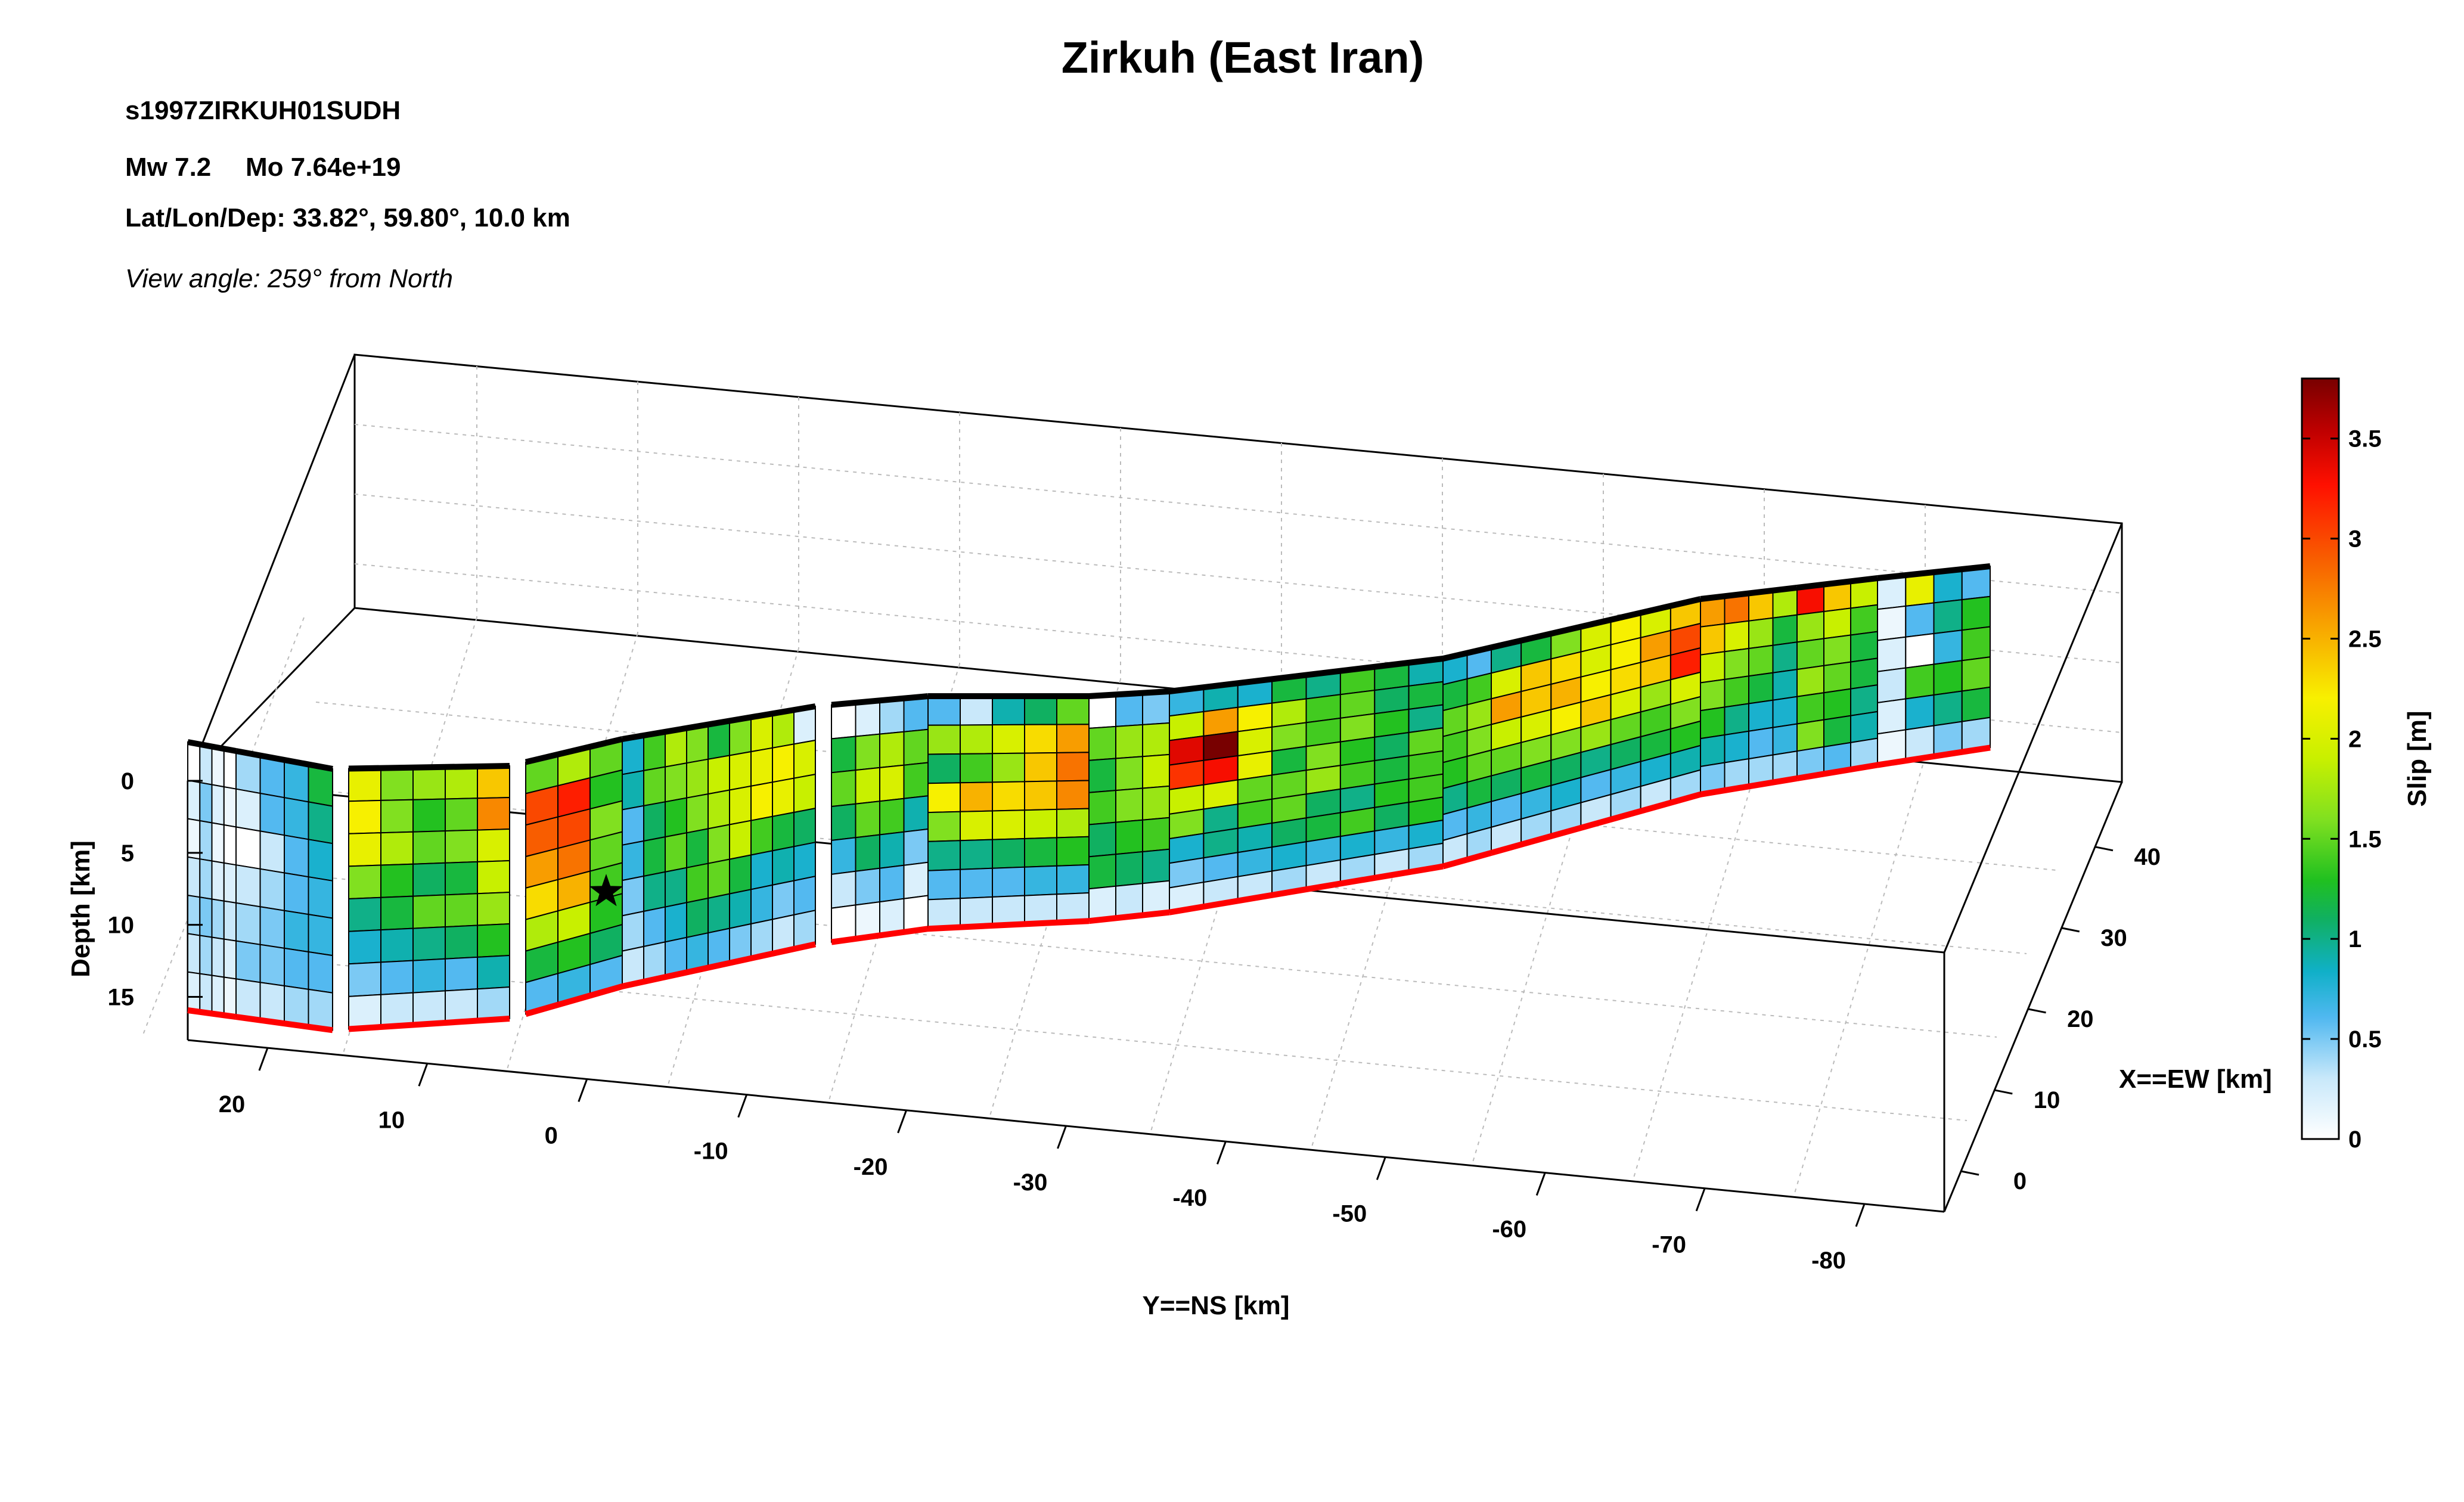 This screenshot has height=1502, width=2464. Describe the element at coordinates (391, 1120) in the screenshot. I see `ns-tick-label: 10` at that location.